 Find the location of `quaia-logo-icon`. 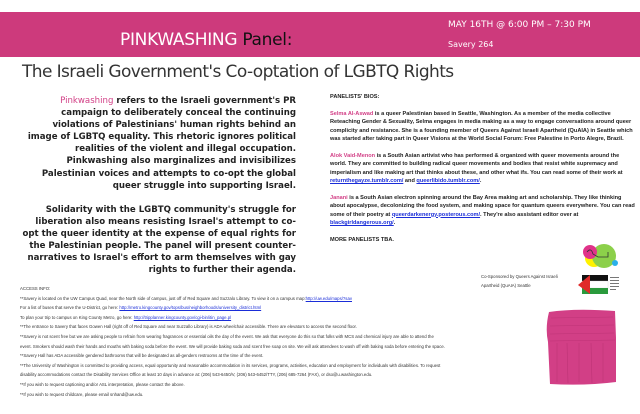

quaia-logo-icon is located at coordinates (600, 256).